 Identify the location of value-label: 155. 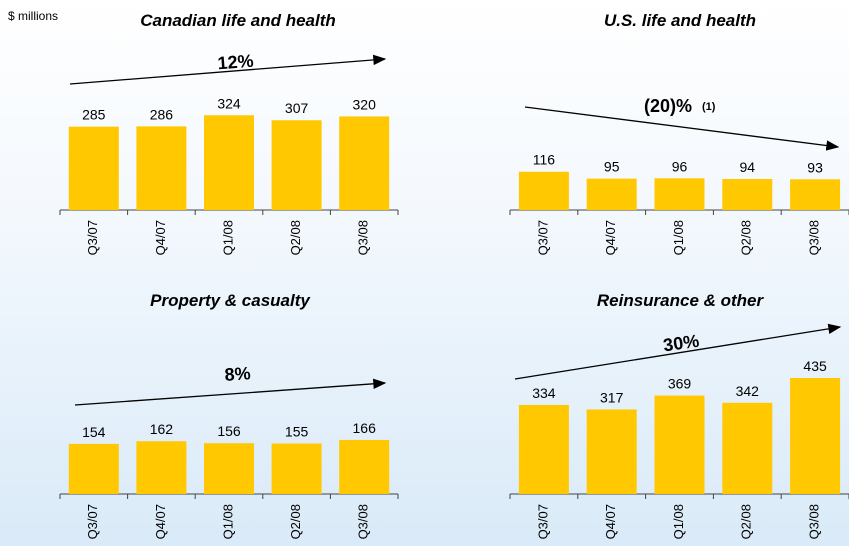
(297, 432).